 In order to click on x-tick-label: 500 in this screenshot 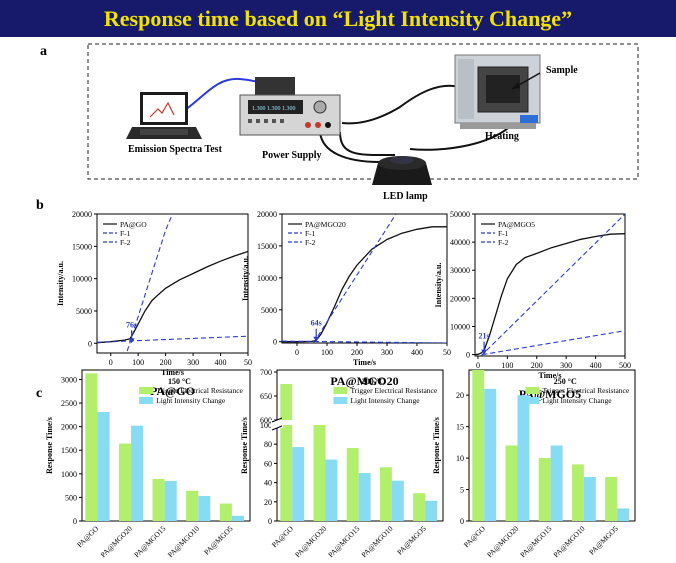, I will do `click(625, 365)`.